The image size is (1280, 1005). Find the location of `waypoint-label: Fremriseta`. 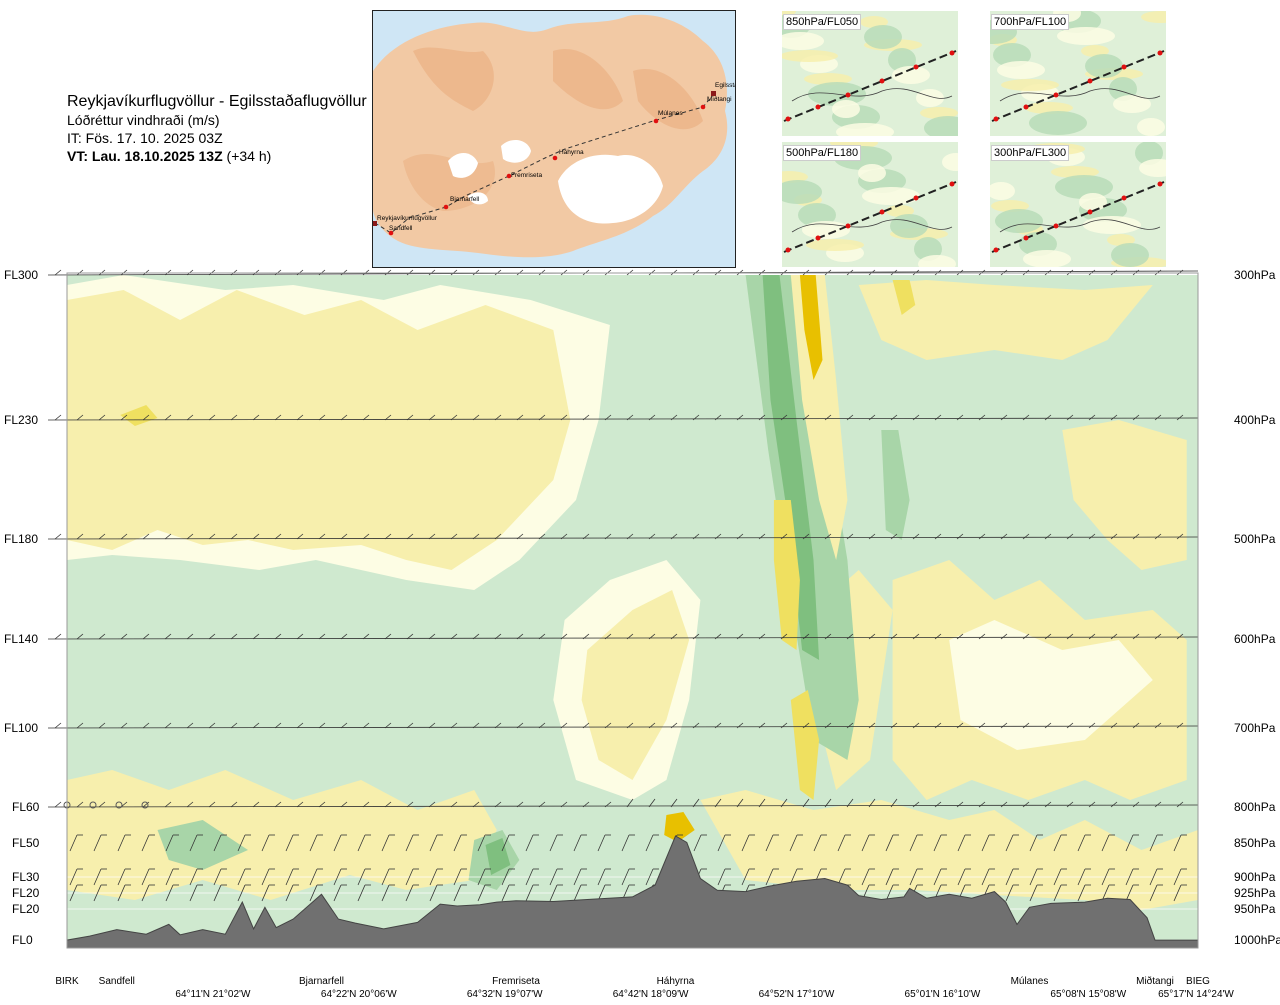

waypoint-label: Fremriseta is located at coordinates (516, 981).